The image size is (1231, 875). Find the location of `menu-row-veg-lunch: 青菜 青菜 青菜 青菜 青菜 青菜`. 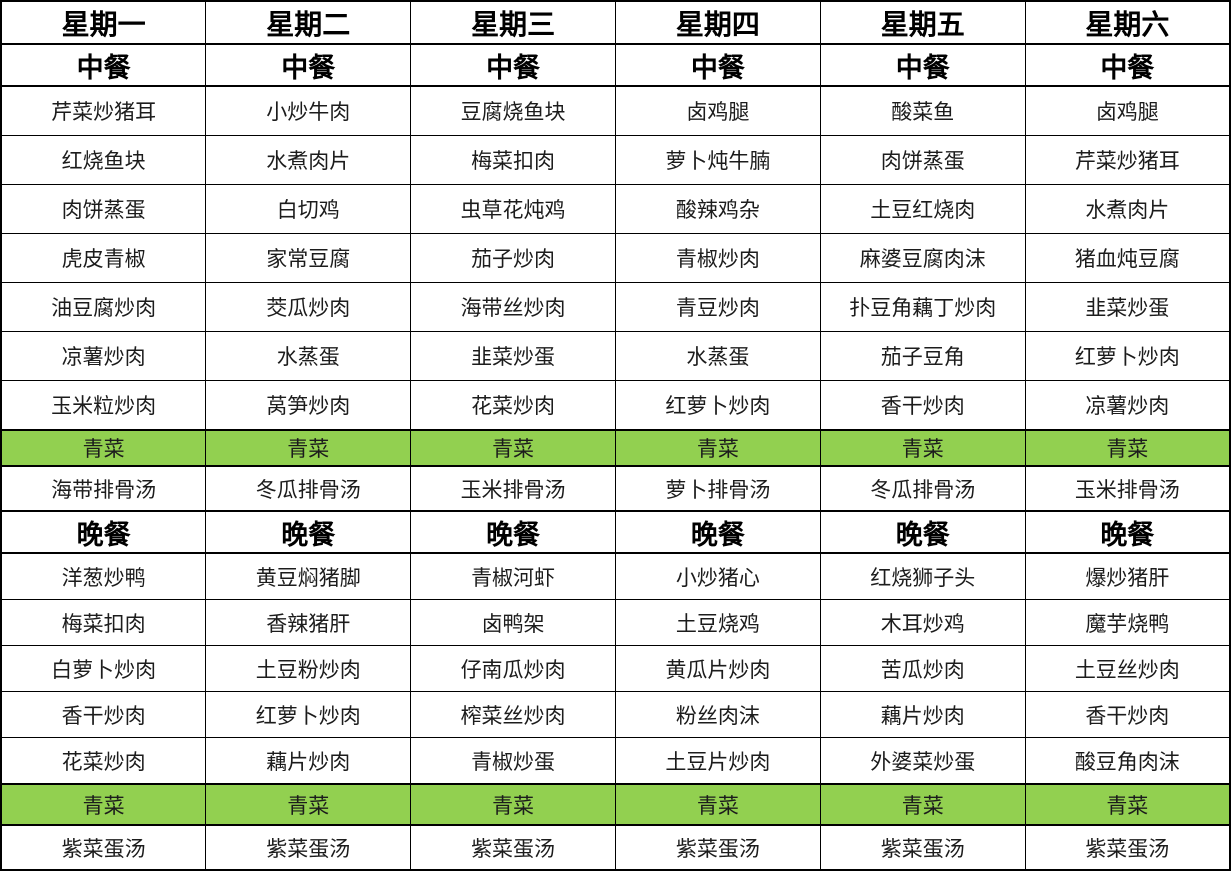

menu-row-veg-lunch: 青菜 青菜 青菜 青菜 青菜 青菜 is located at coordinates (615, 448).